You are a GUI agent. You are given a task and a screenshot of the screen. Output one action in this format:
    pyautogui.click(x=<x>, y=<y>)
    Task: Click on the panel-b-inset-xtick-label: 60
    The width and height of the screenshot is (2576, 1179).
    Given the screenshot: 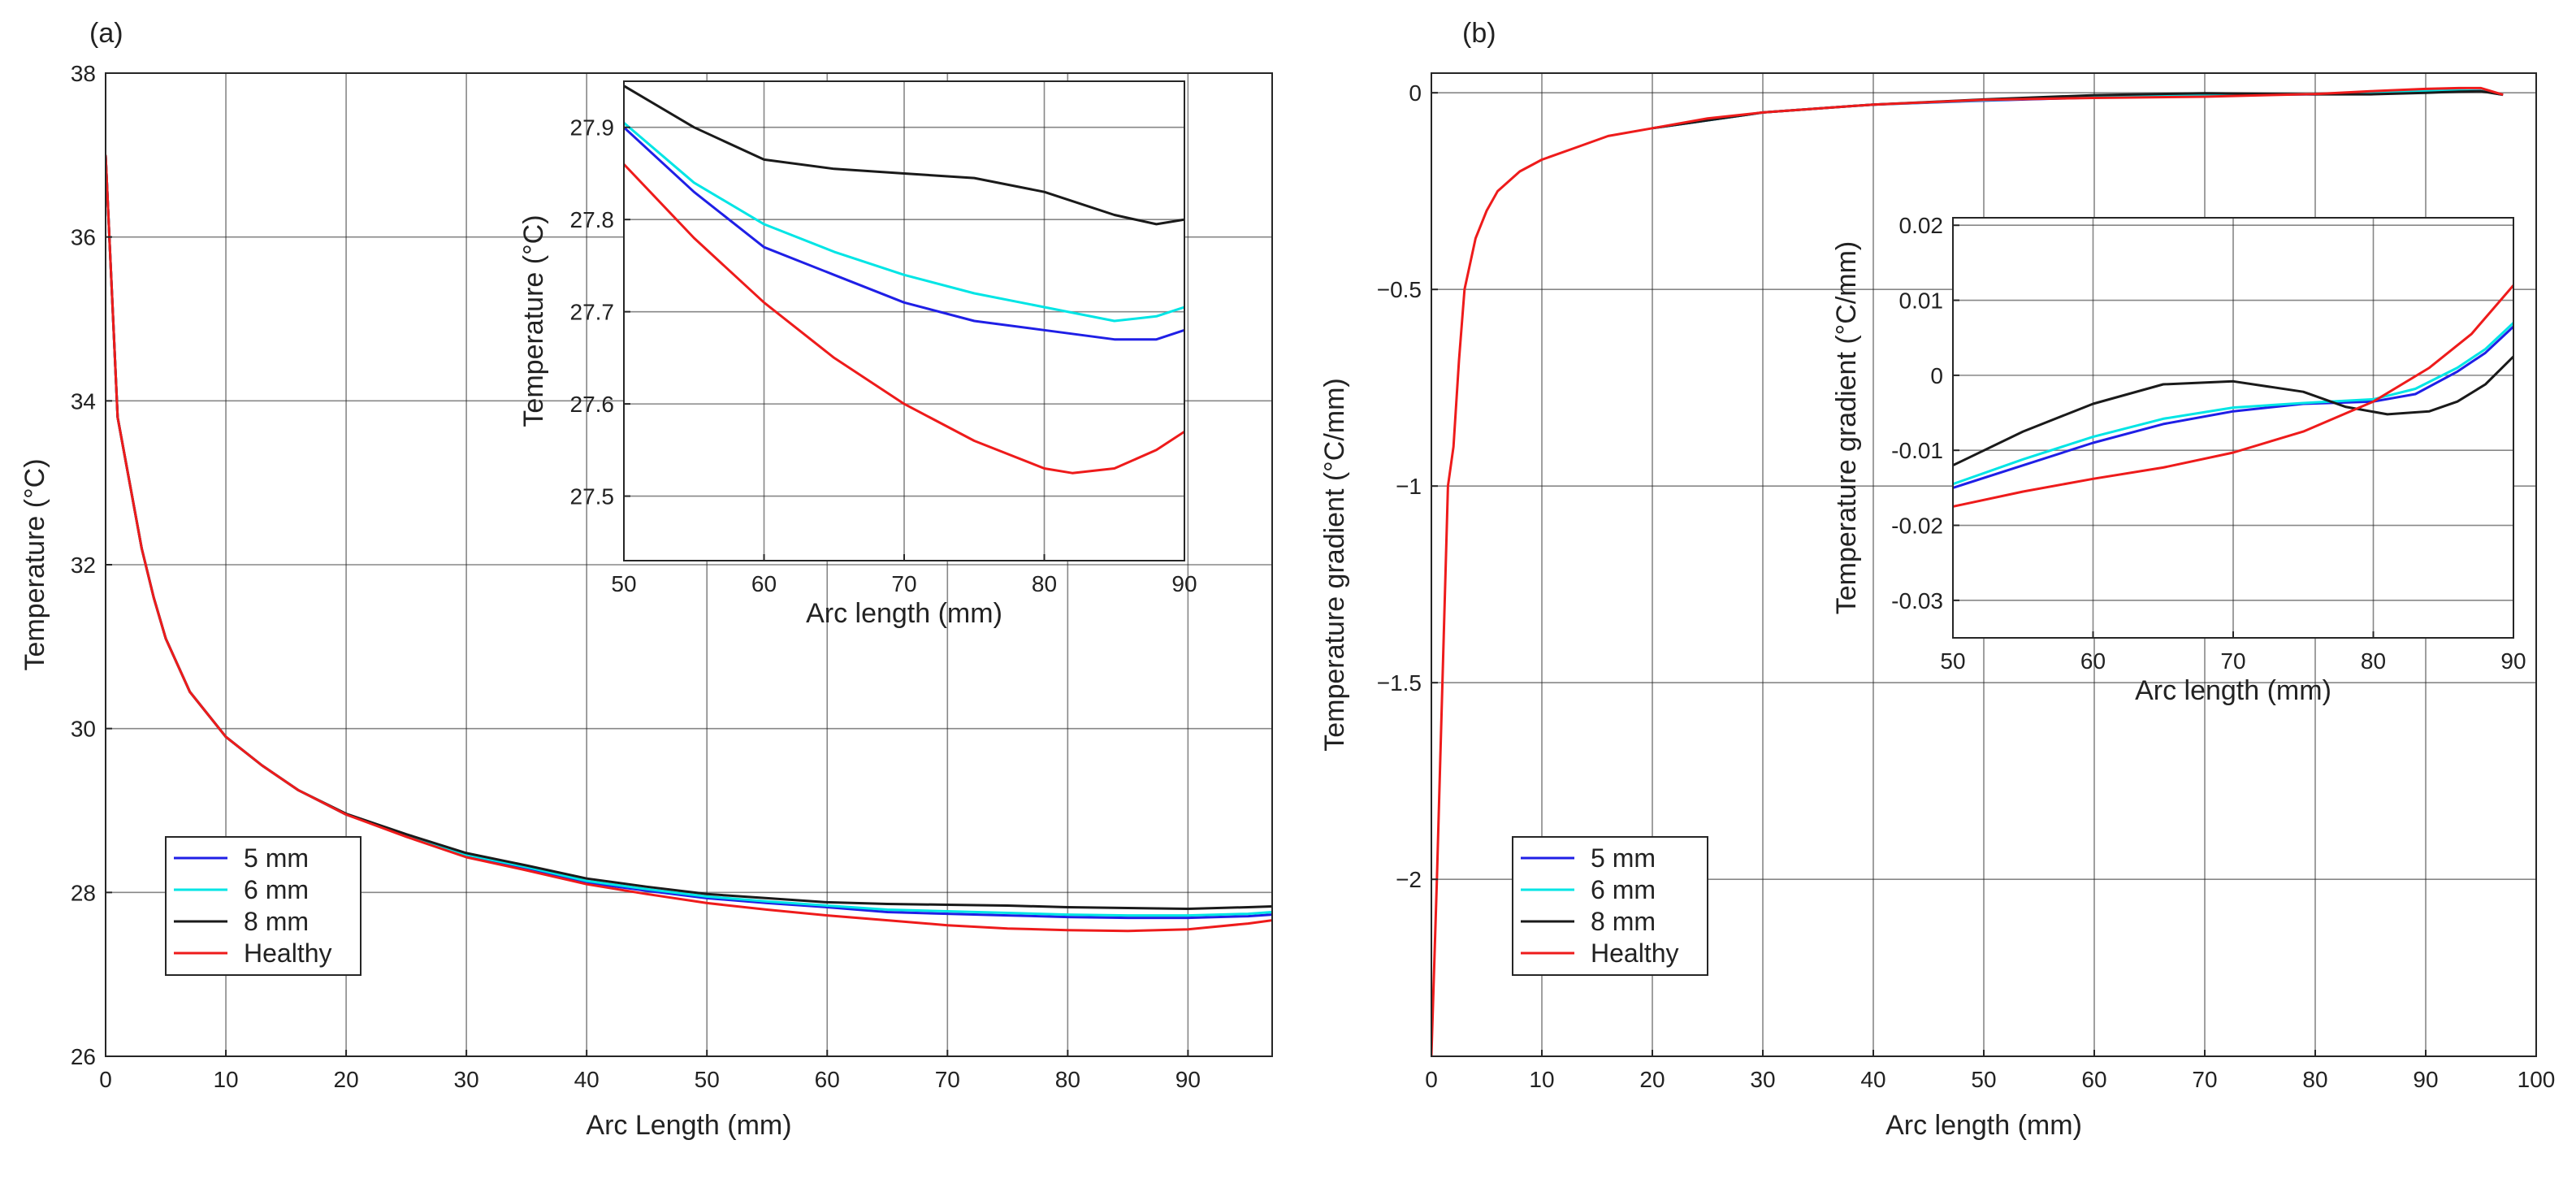 What is the action you would take?
    pyautogui.click(x=2093, y=661)
    